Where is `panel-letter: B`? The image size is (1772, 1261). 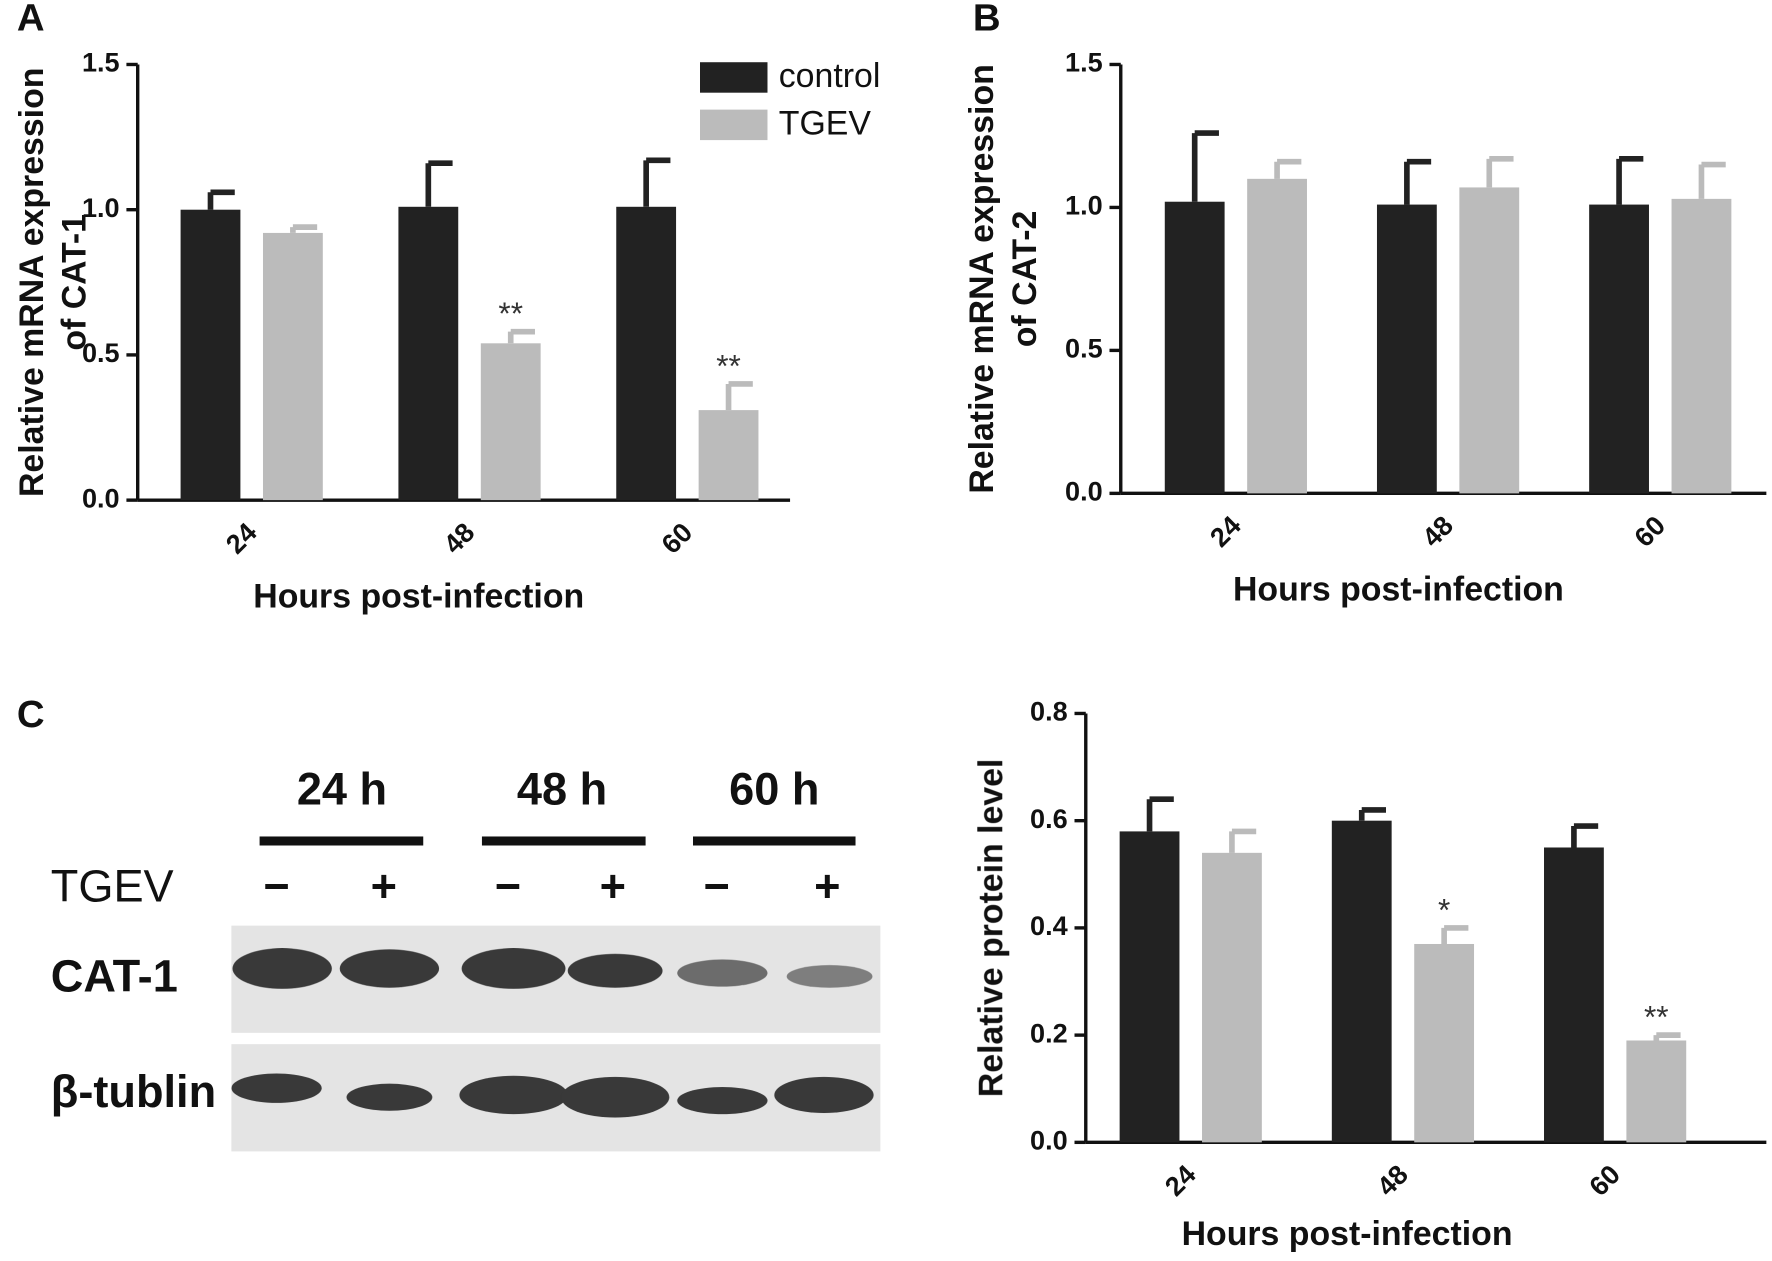
panel-letter: B is located at coordinates (987, 20).